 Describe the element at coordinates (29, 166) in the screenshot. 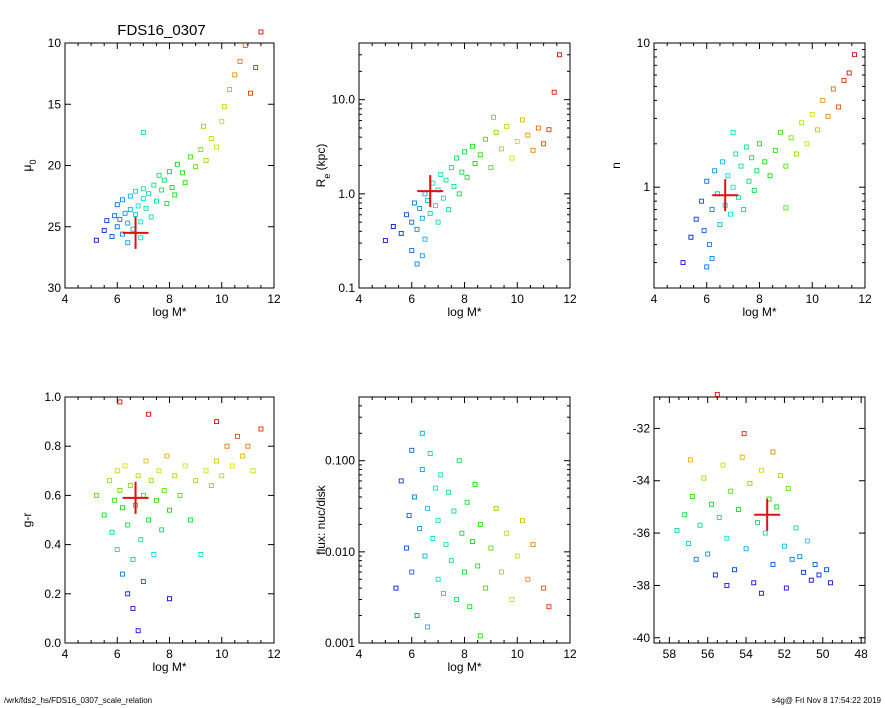

I see `y-axis-label: μ0` at that location.